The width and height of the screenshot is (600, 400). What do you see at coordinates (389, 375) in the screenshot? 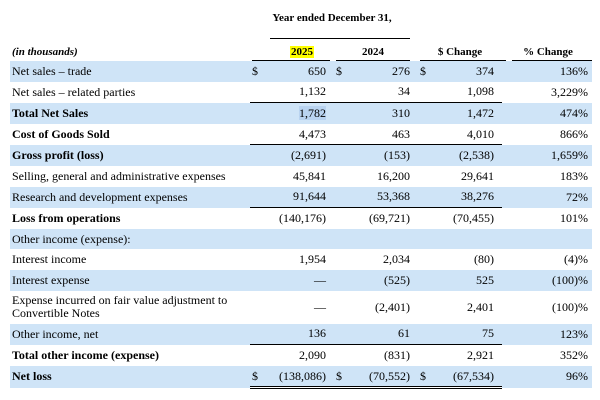
I see `value-2024-text: (70,552)` at bounding box center [389, 375].